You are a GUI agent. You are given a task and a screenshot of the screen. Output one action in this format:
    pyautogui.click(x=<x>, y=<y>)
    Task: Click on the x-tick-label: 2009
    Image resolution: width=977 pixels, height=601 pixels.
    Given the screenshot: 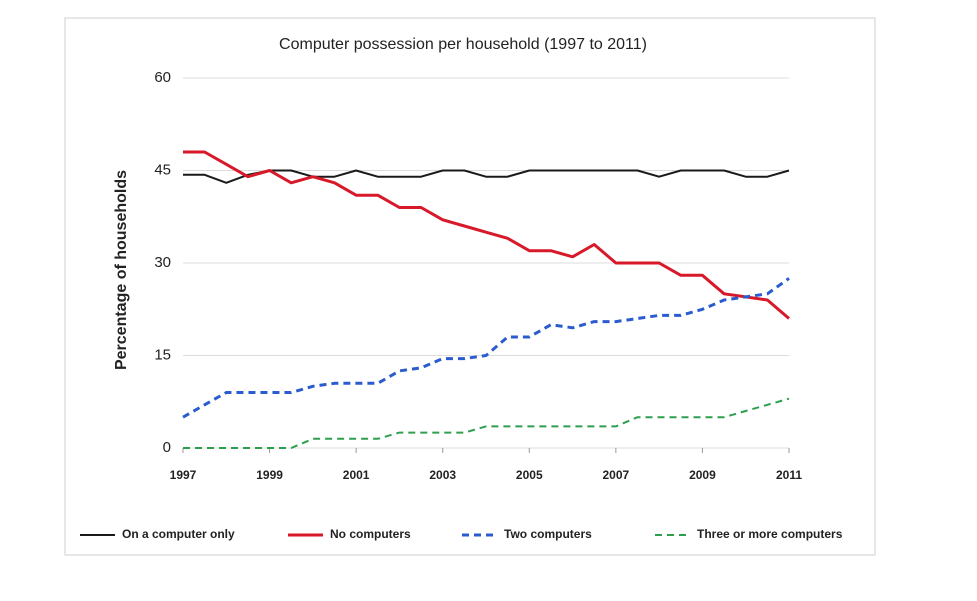 What is the action you would take?
    pyautogui.click(x=702, y=475)
    